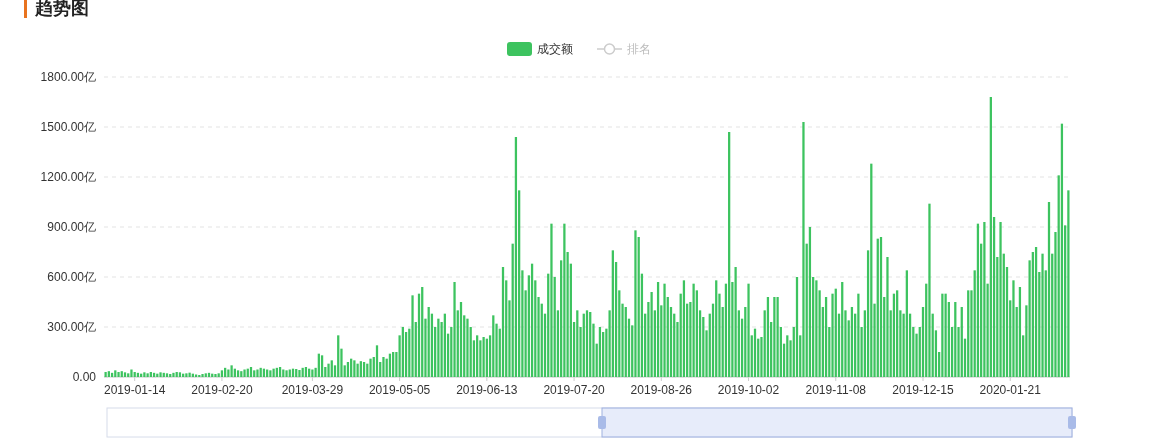 The image size is (1174, 440). What do you see at coordinates (312, 390) in the screenshot?
I see `x-tick-label: 2019-03-29` at bounding box center [312, 390].